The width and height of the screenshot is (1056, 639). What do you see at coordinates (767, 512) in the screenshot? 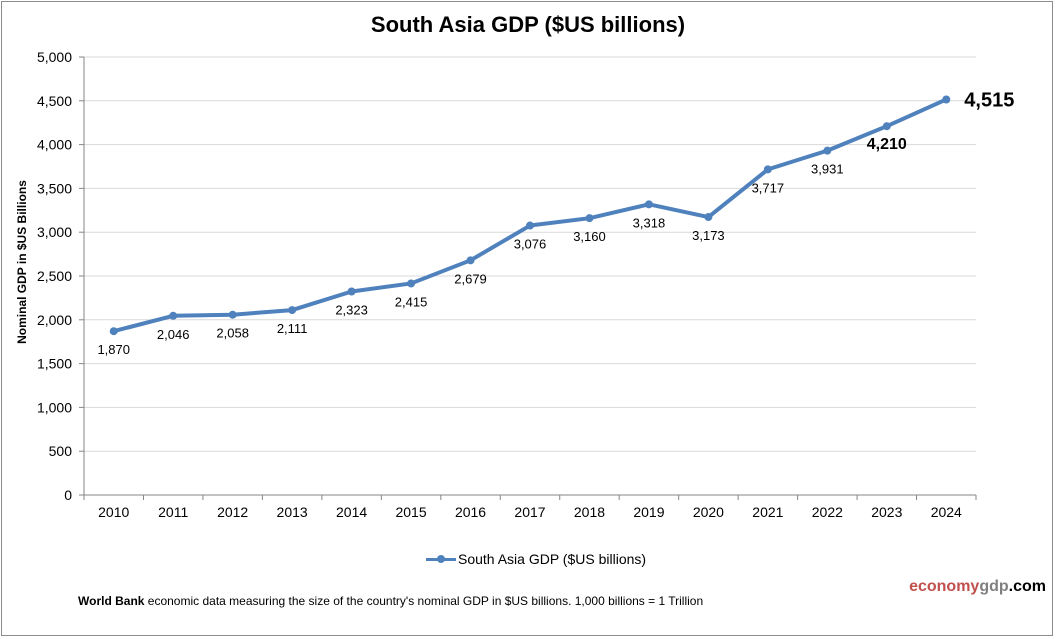
I see `x-tick-label: 2021` at bounding box center [767, 512].